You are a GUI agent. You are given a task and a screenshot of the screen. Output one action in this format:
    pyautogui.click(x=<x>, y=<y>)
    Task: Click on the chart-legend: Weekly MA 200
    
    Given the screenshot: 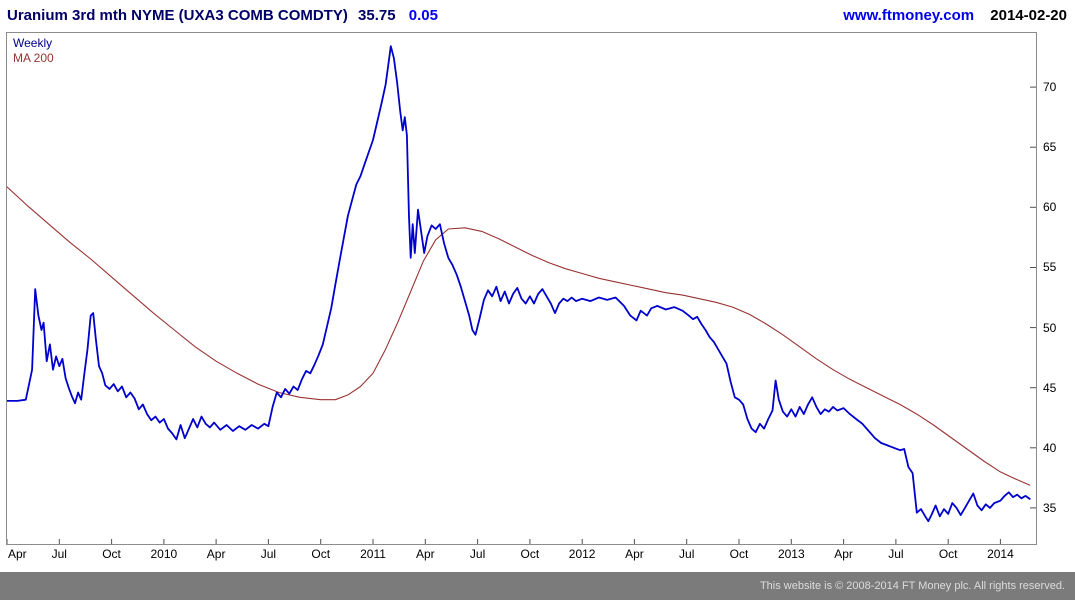 What is the action you would take?
    pyautogui.click(x=33, y=51)
    